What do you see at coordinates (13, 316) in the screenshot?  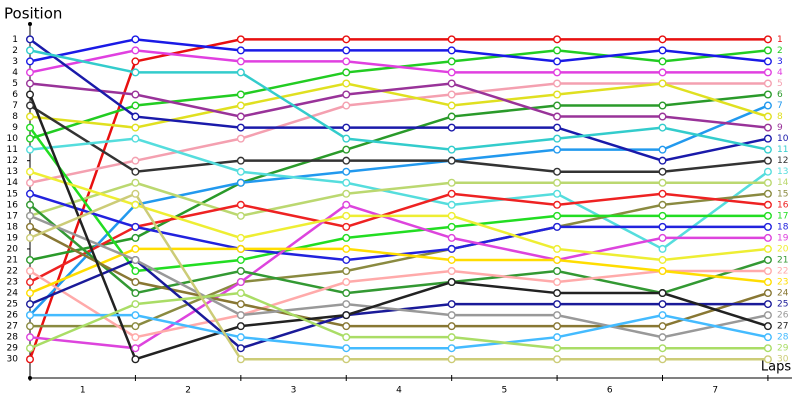 I see `y-tick-label: 26` at bounding box center [13, 316].